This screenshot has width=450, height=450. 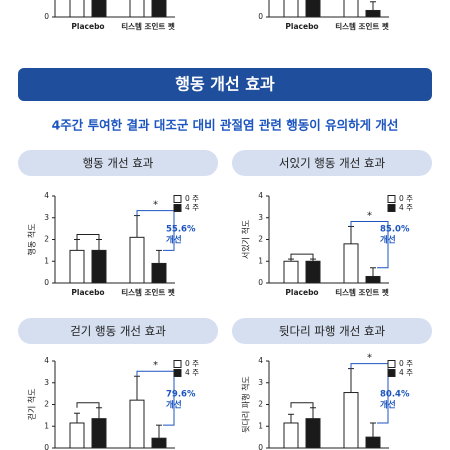 I want to click on annotation: 55.6%, so click(x=181, y=230).